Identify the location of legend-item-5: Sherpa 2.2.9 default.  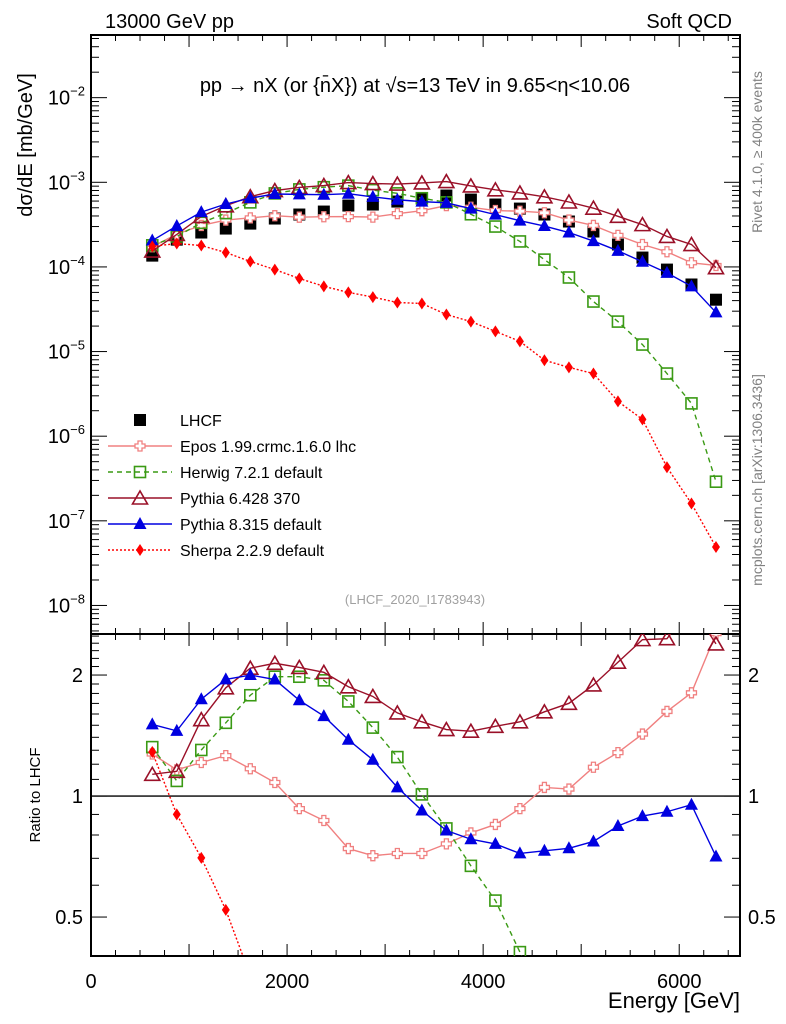
(216, 551).